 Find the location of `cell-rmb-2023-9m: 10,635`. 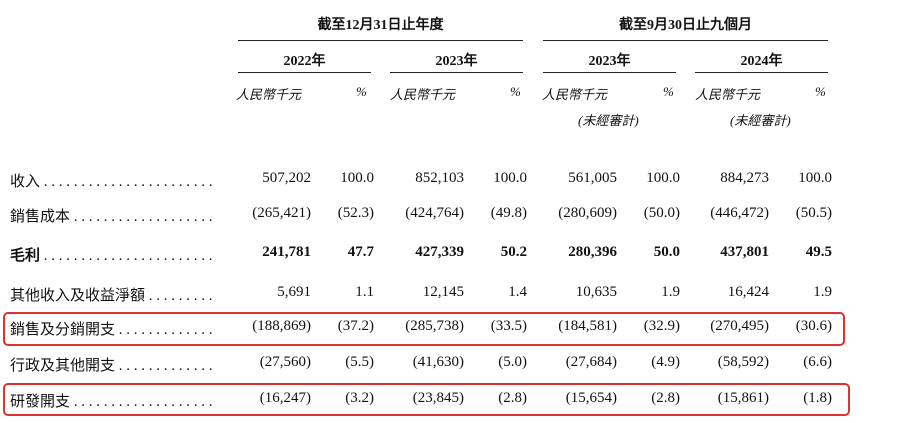

cell-rmb-2023-9m: 10,635 is located at coordinates (596, 292).